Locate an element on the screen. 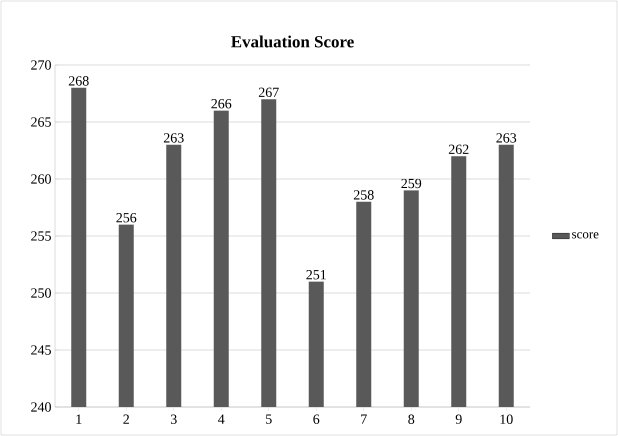 The width and height of the screenshot is (618, 436). y-tick-label: 240 is located at coordinates (41, 407).